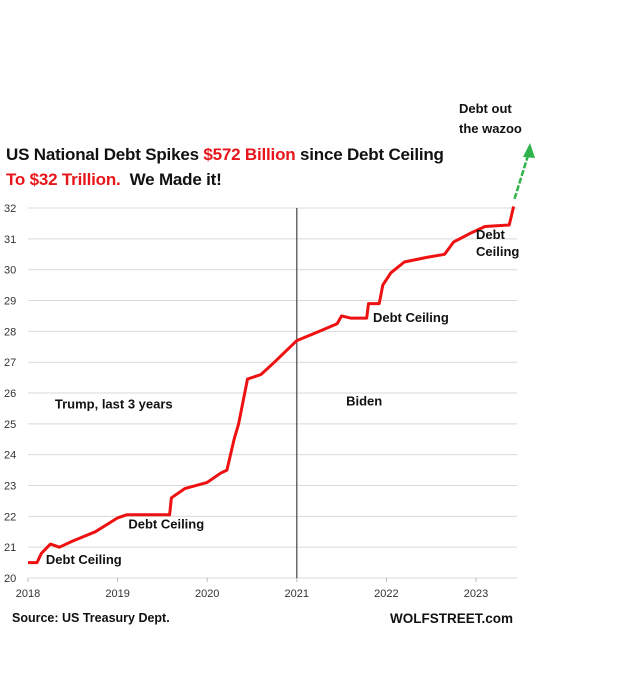 The width and height of the screenshot is (620, 683). What do you see at coordinates (490, 128) in the screenshot?
I see `annotation-label: the wazoo` at bounding box center [490, 128].